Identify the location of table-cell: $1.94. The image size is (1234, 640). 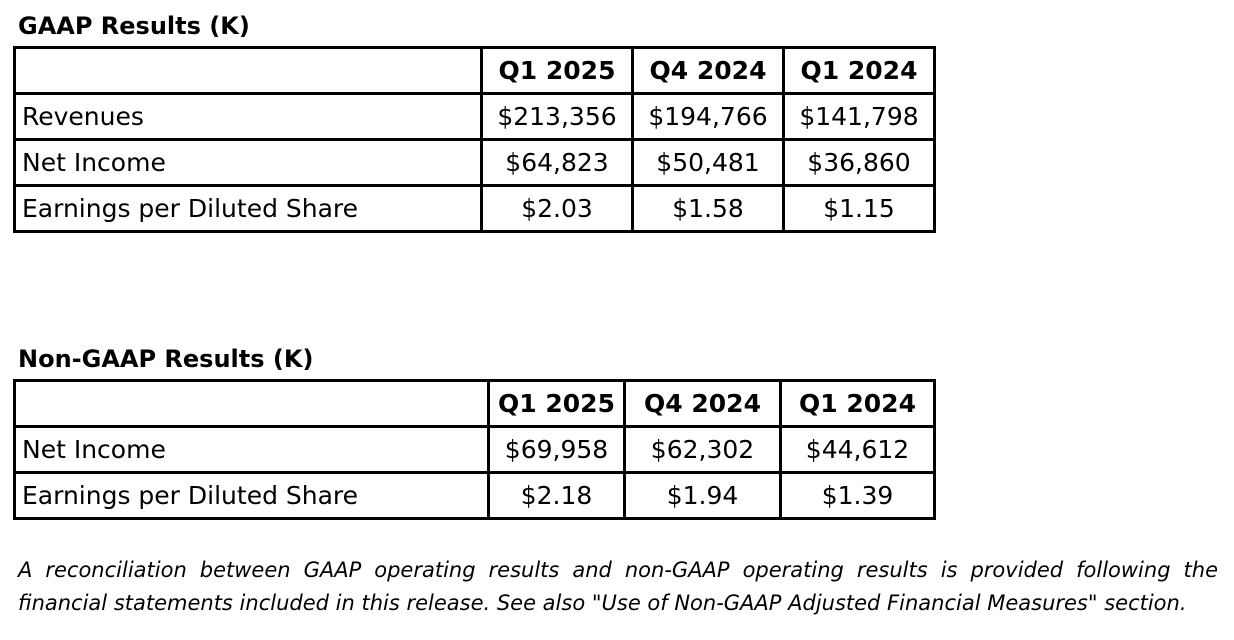
(702, 495).